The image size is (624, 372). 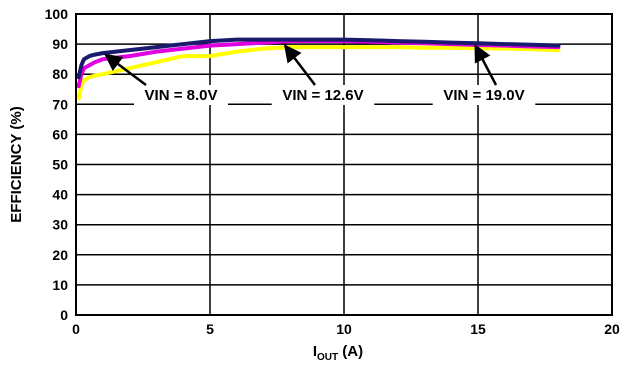 I want to click on y-tick-label: 40, so click(x=60, y=195).